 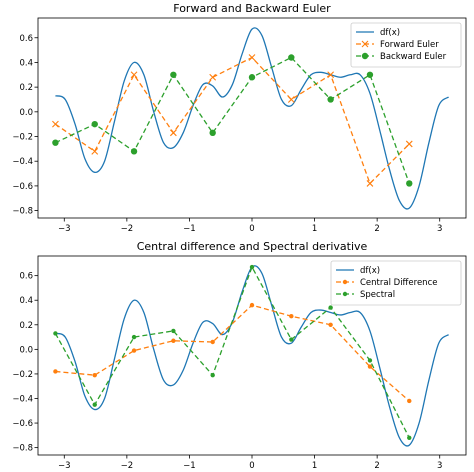 I want to click on legend: df(x) Forward Euler Backward Euler, so click(x=406, y=45).